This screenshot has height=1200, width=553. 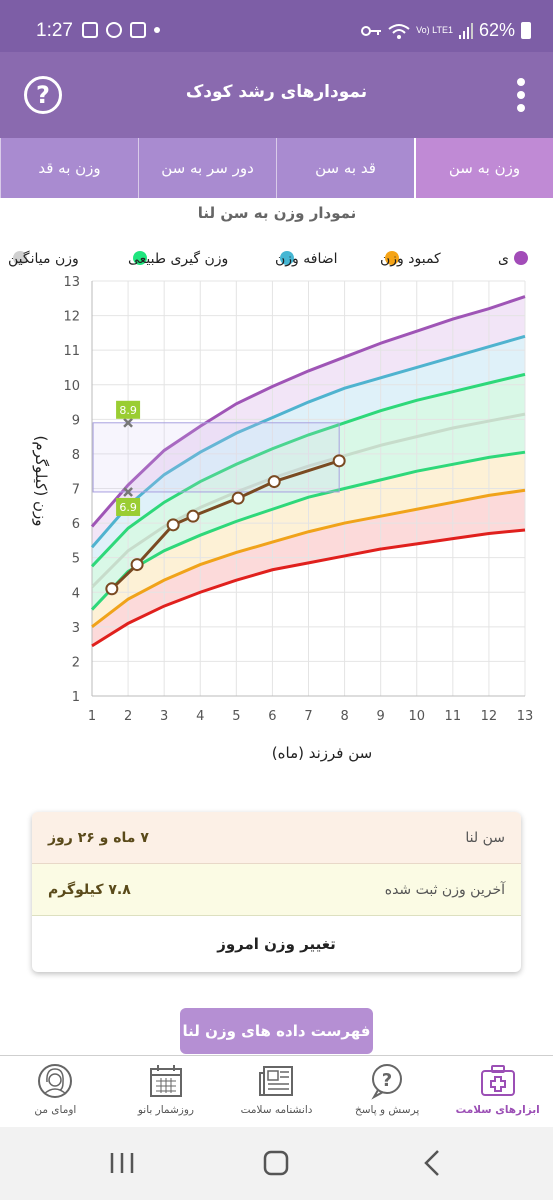 I want to click on y-tick-label: 2, so click(x=76, y=662).